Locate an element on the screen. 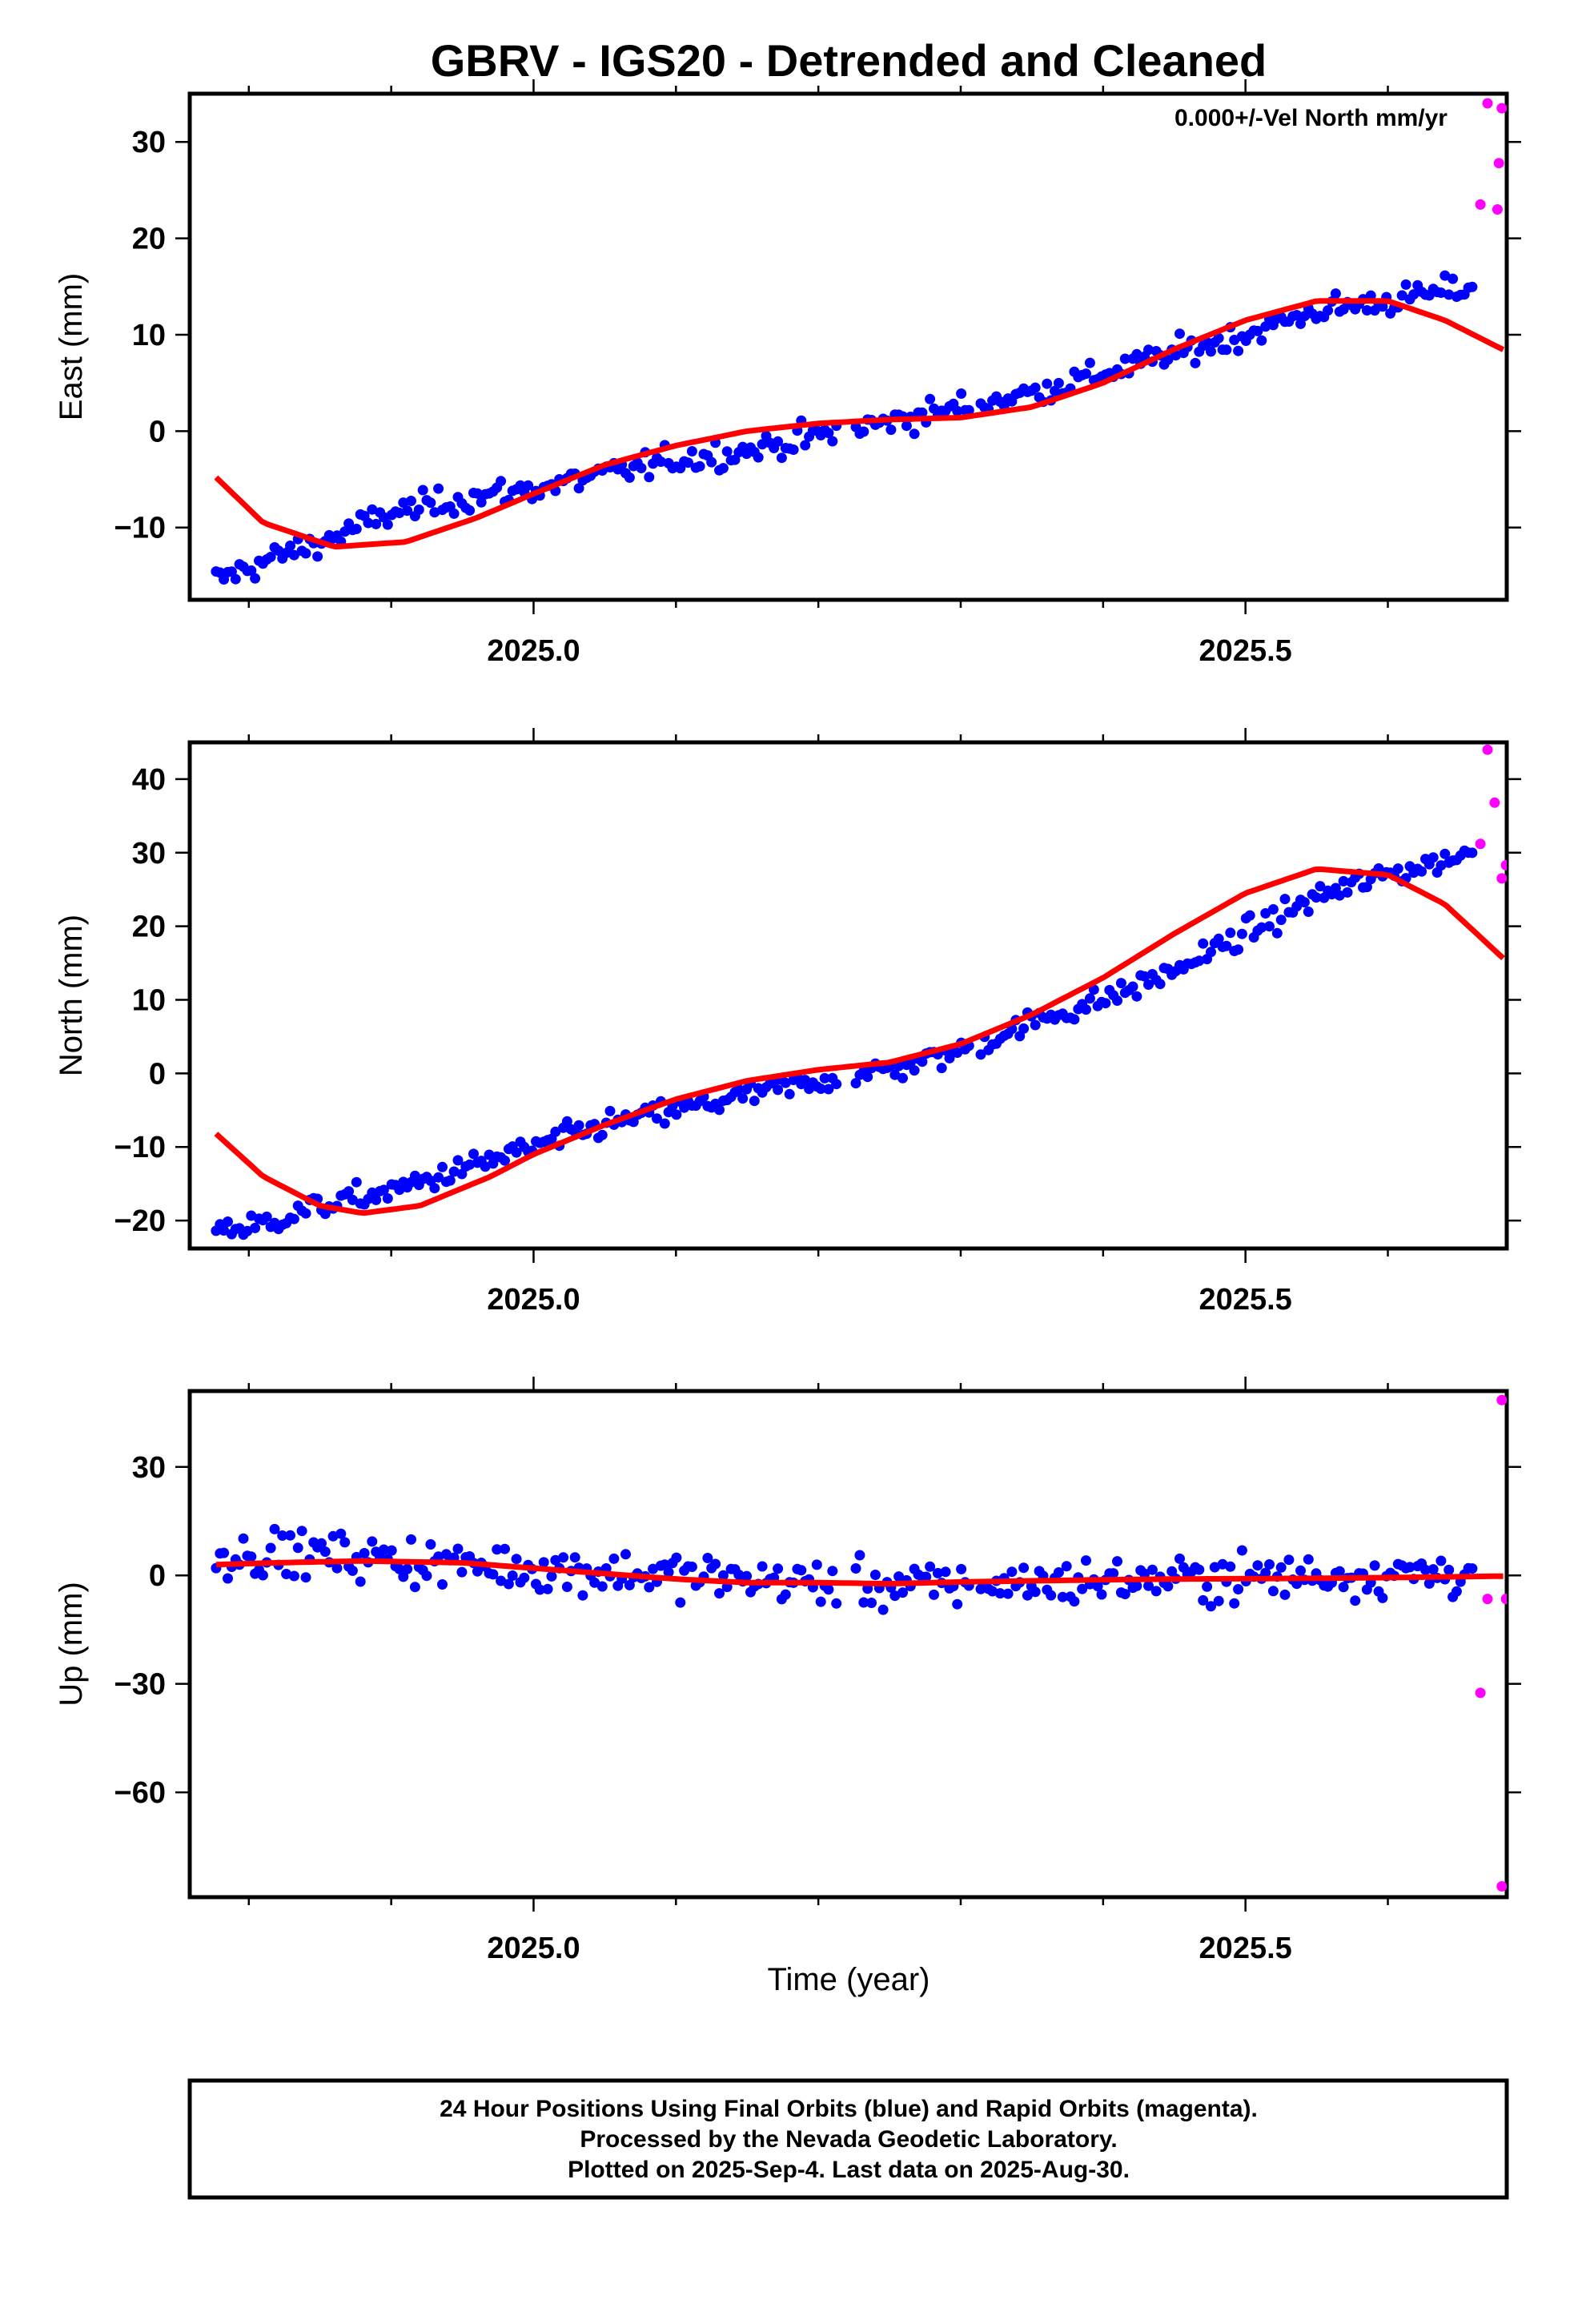 The width and height of the screenshot is (1582, 2324). x-axis-label: Time (year) is located at coordinates (849, 1979).